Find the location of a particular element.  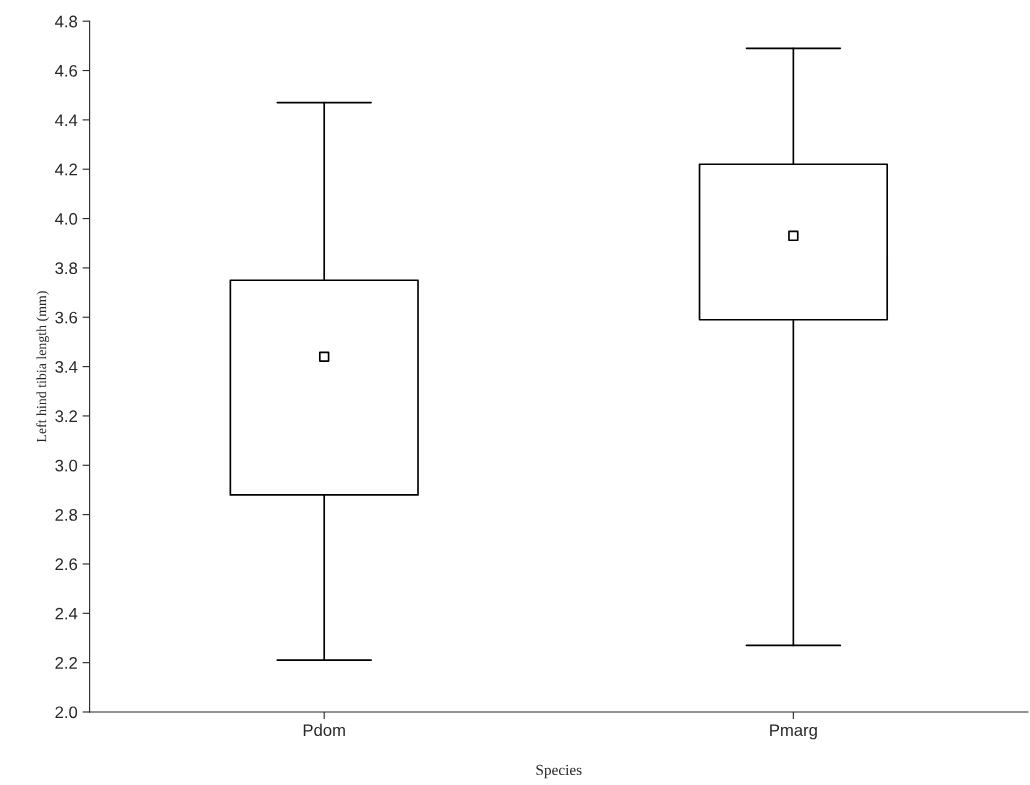

y-tick-label: 3.4 is located at coordinates (66, 367).